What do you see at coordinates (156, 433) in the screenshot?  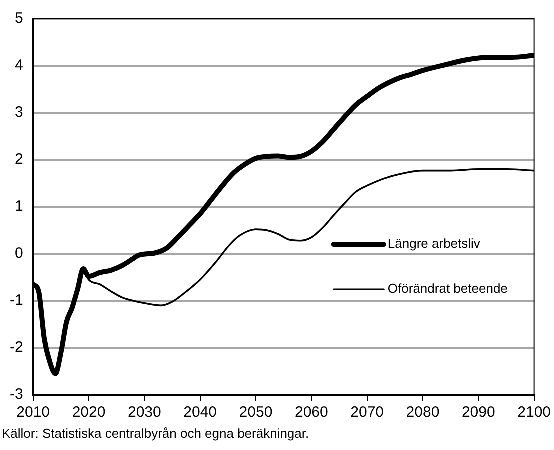 I see `text: Källor: Statistiska centralbyrån och egna beräkningar.` at bounding box center [156, 433].